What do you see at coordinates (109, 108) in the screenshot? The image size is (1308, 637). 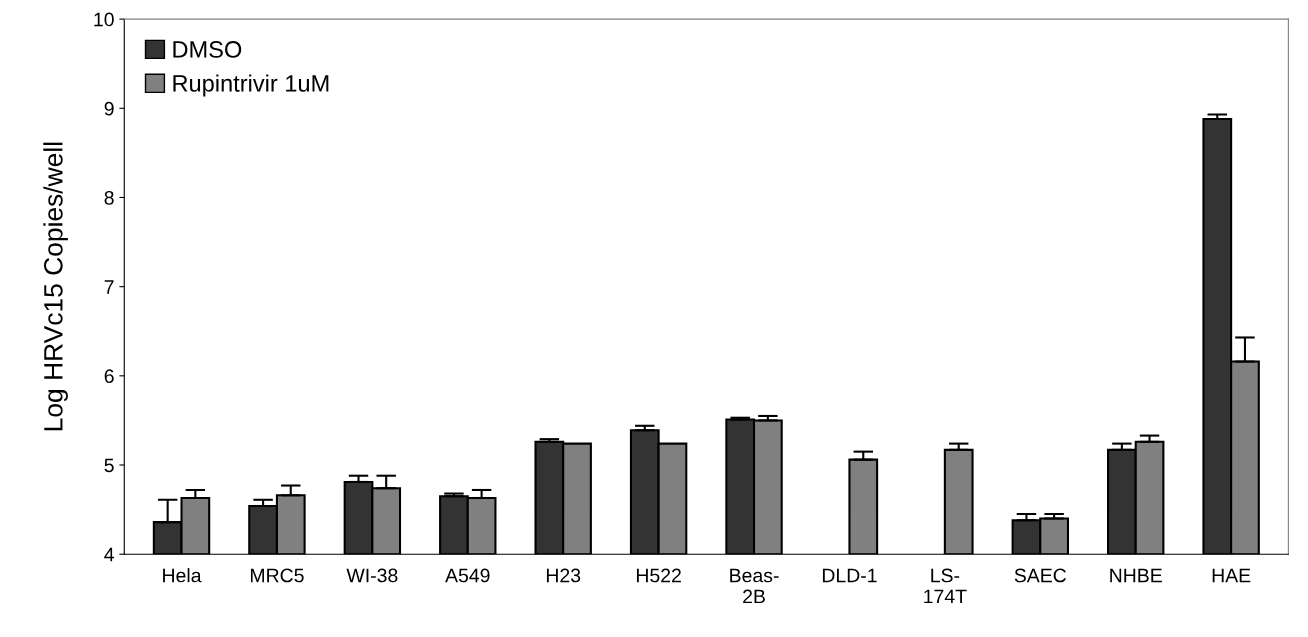 I see `y-tick-label: 9` at bounding box center [109, 108].